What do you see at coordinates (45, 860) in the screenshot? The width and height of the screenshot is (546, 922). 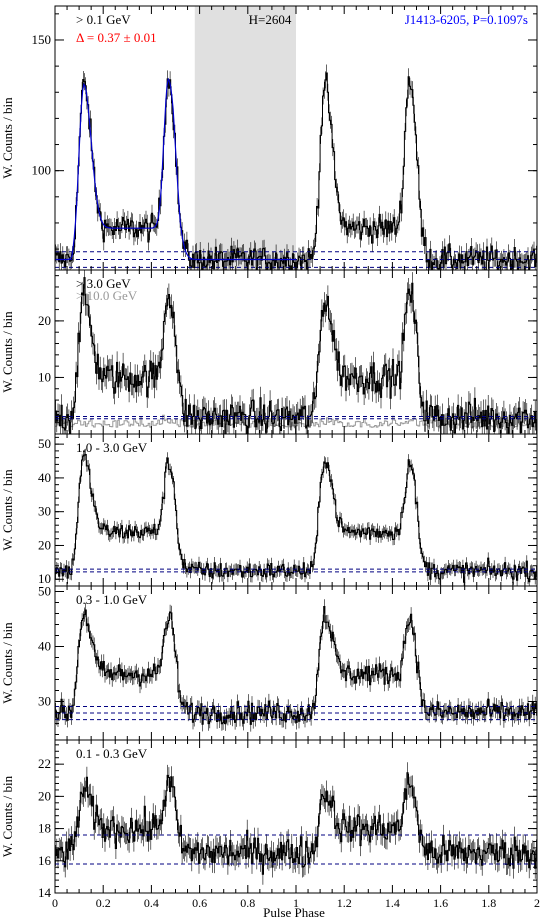 I see `y-tick-label: 16` at bounding box center [45, 860].